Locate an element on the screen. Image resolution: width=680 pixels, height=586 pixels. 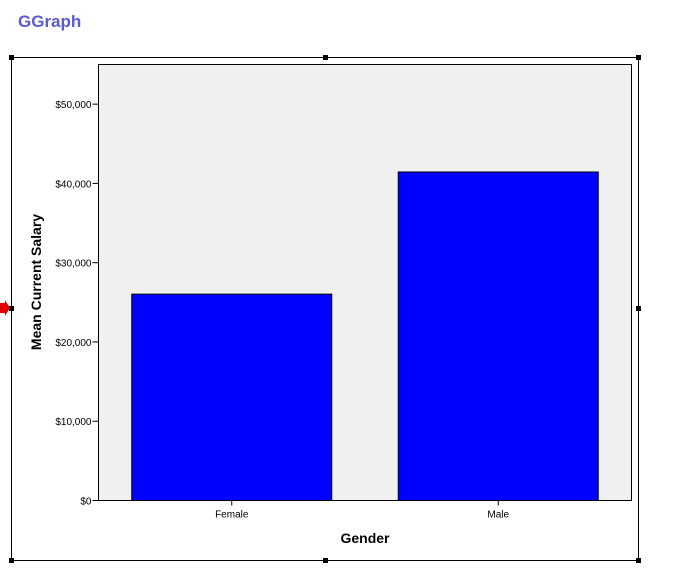
resize-handle-bottom-left is located at coordinates (11, 560).